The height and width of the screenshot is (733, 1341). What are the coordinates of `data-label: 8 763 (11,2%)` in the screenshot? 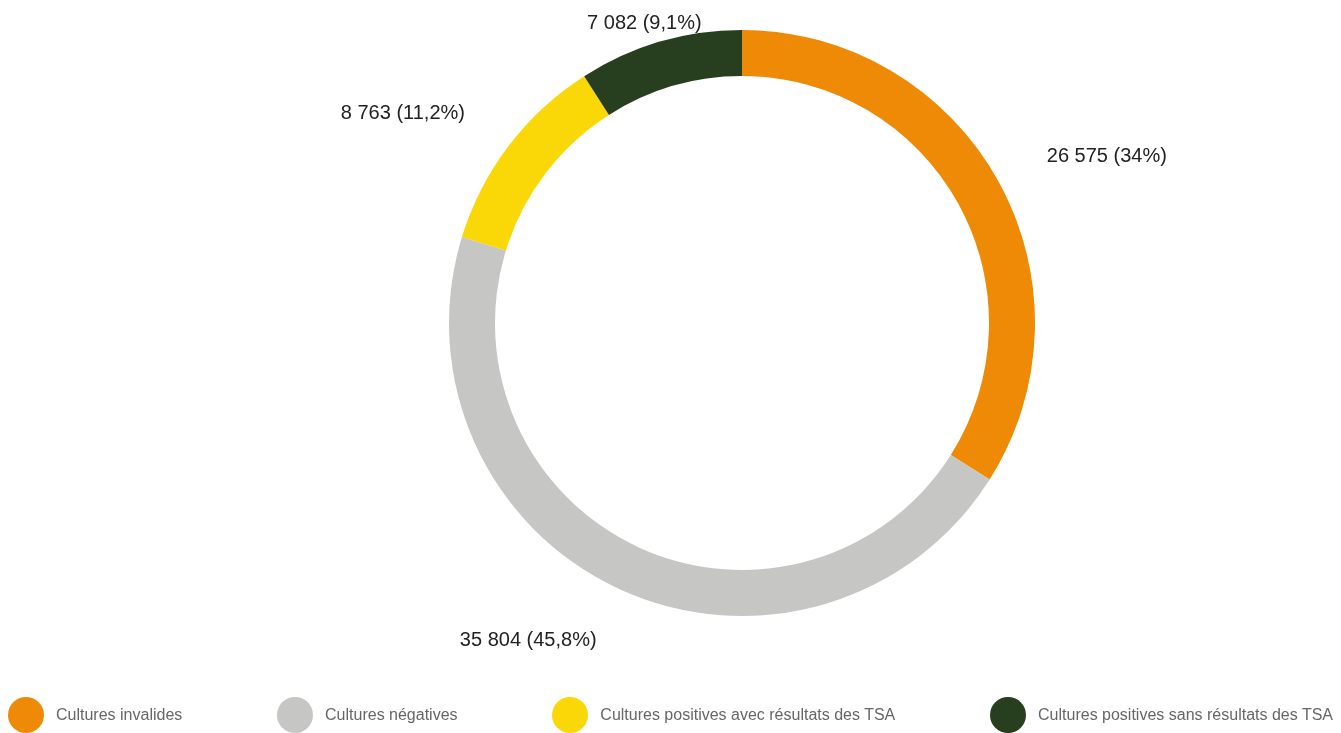 It's located at (402, 112).